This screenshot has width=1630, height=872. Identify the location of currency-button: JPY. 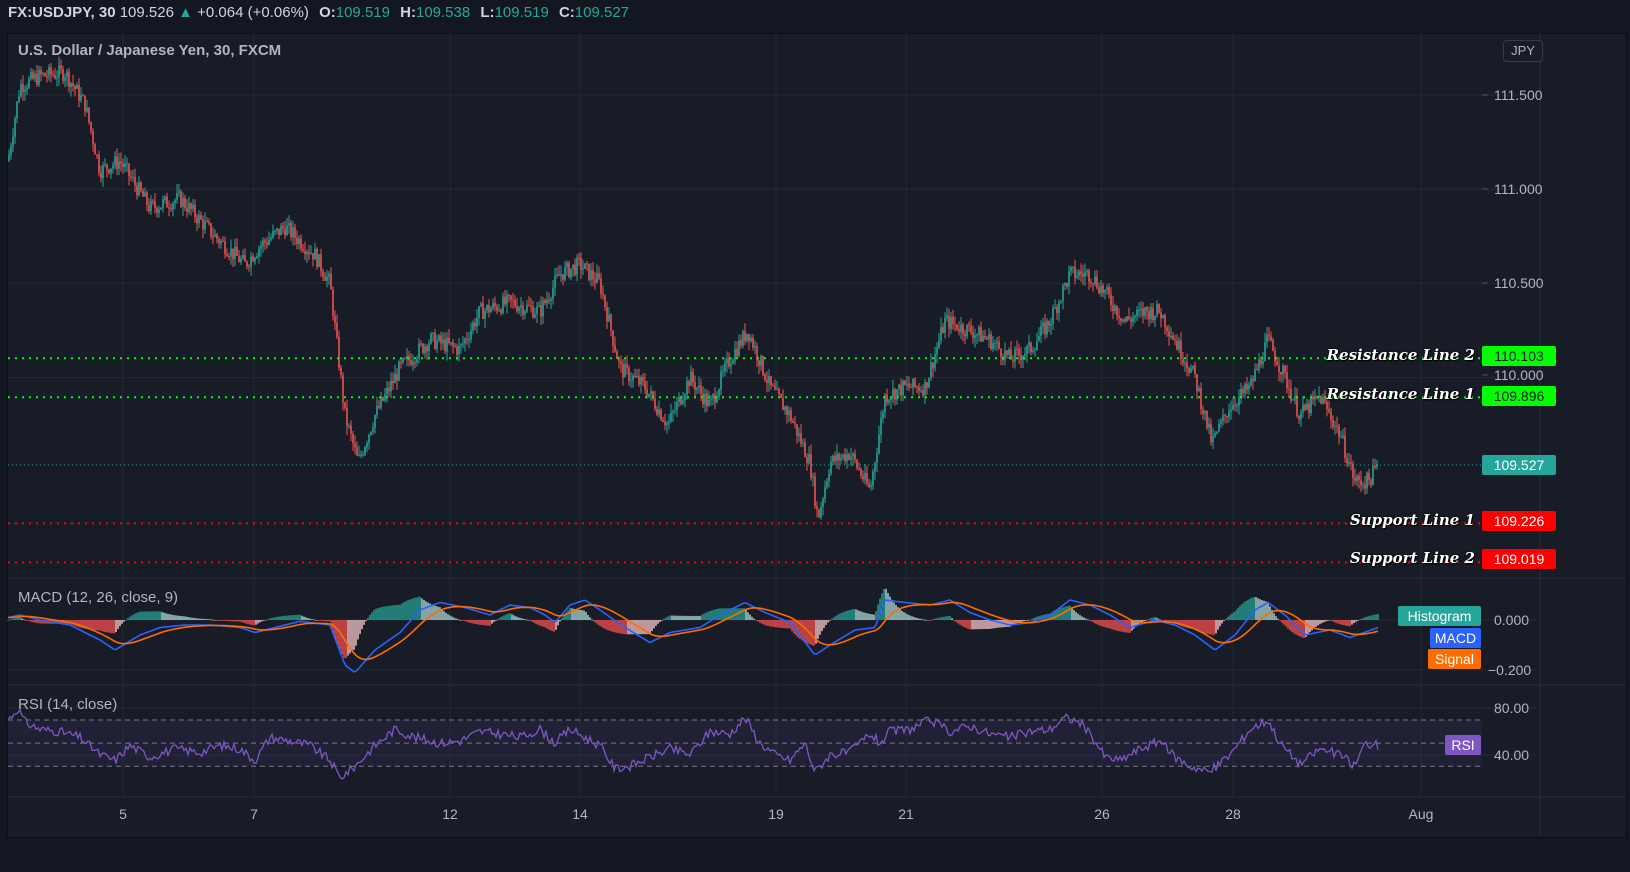
(1523, 51).